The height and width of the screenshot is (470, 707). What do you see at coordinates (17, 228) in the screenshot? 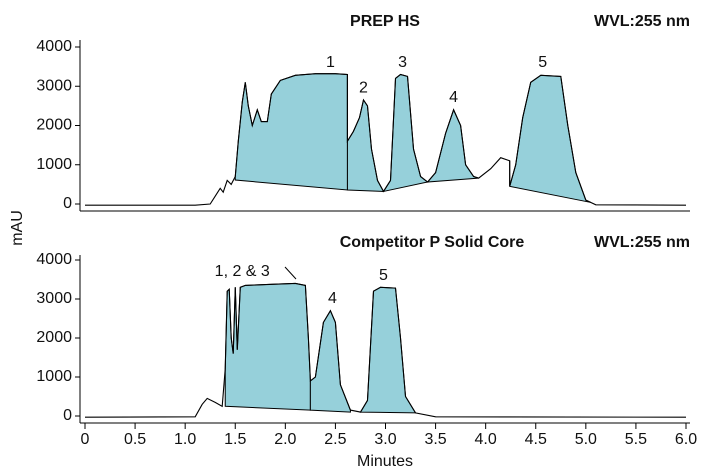
I see `y-axis-label: mAU` at bounding box center [17, 228].